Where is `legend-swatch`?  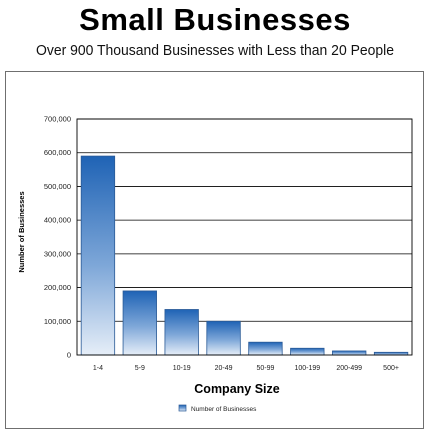 legend-swatch is located at coordinates (182, 408).